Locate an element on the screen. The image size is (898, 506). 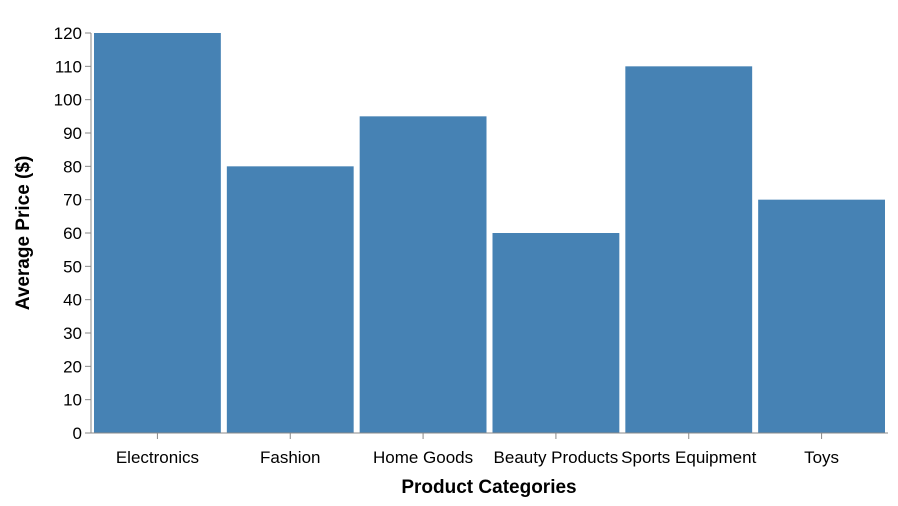
x-tick-label: Home Goods is located at coordinates (423, 457).